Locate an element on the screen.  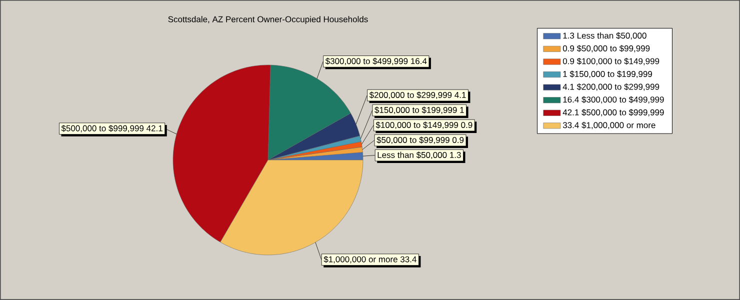
text: 1.3 is located at coordinates (568, 35).